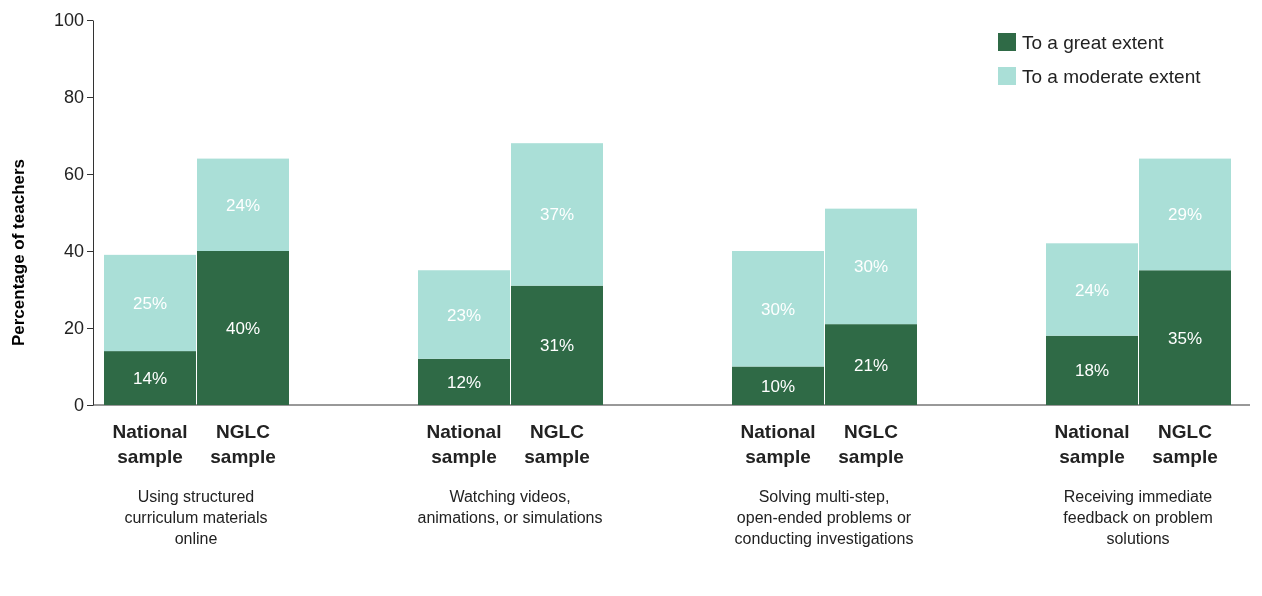 This screenshot has width=1262, height=596. What do you see at coordinates (73, 174) in the screenshot?
I see `y-tick-label: 60` at bounding box center [73, 174].